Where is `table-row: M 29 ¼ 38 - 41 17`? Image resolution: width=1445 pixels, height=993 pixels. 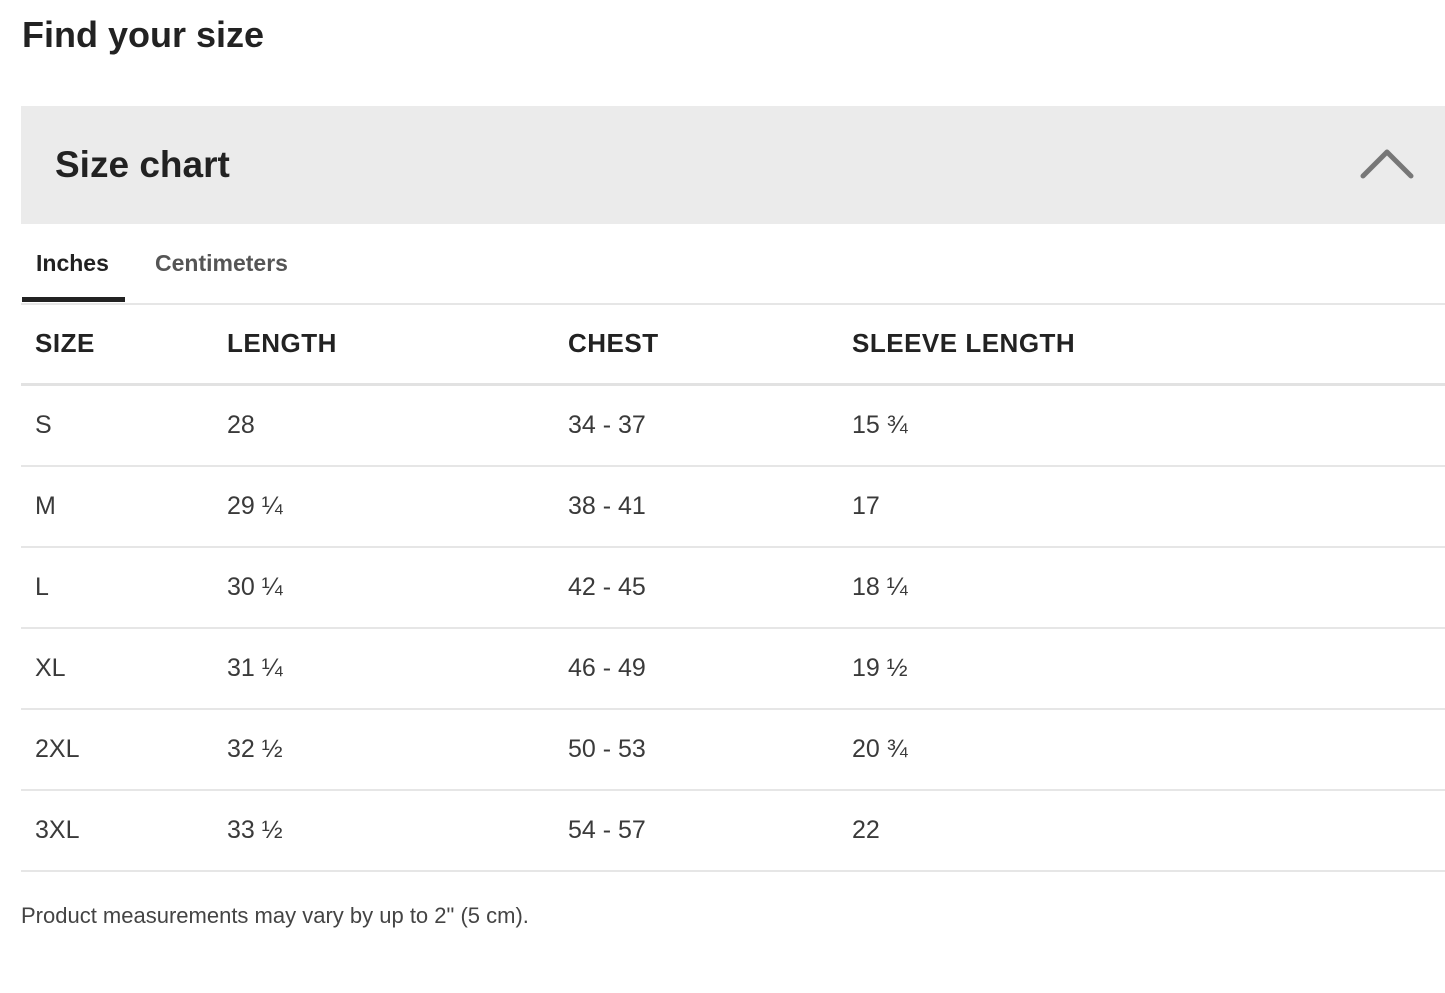
table-row: M 29 ¼ 38 - 41 17 is located at coordinates (733, 507).